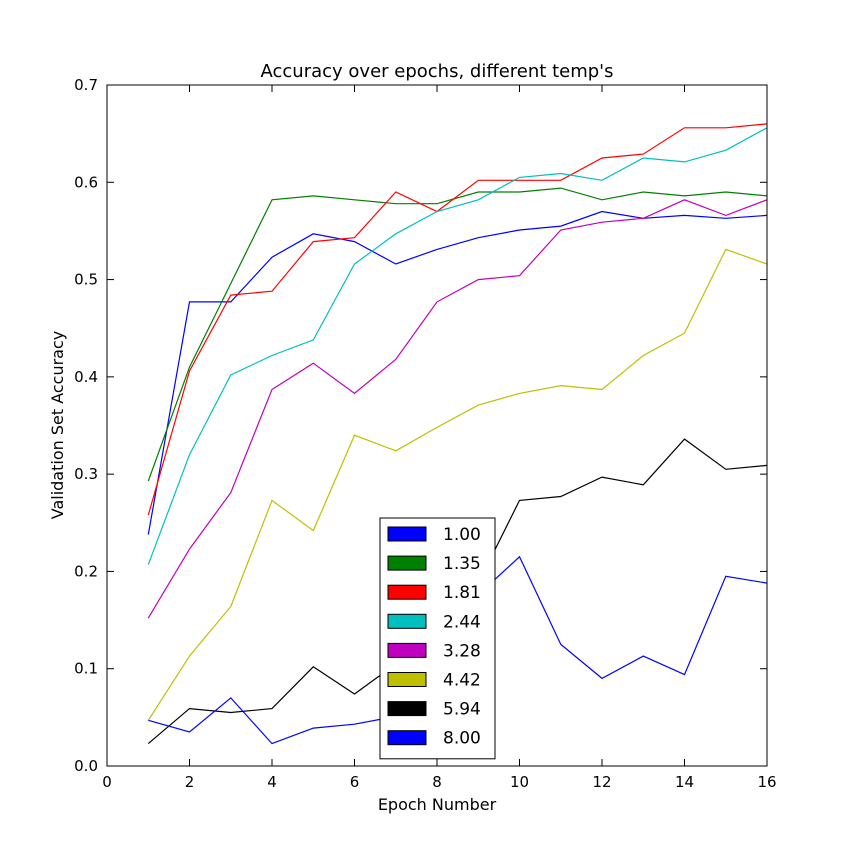 The height and width of the screenshot is (851, 852). Describe the element at coordinates (355, 782) in the screenshot. I see `x-tick-label: 6` at that location.